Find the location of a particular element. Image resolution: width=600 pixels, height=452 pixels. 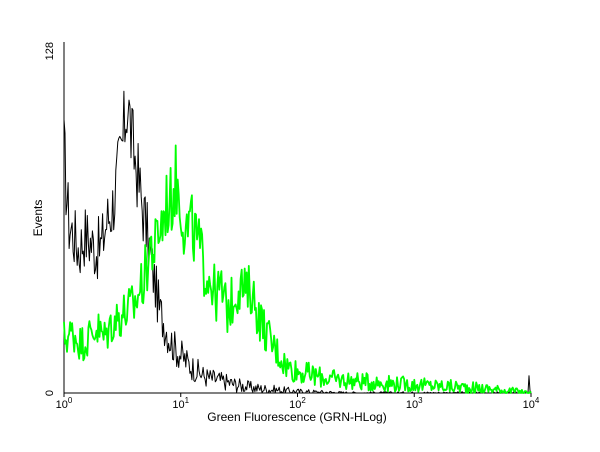

x-ticks: 10⁰ 10¹ 10² 10³ 10⁴ is located at coordinates (298, 402).